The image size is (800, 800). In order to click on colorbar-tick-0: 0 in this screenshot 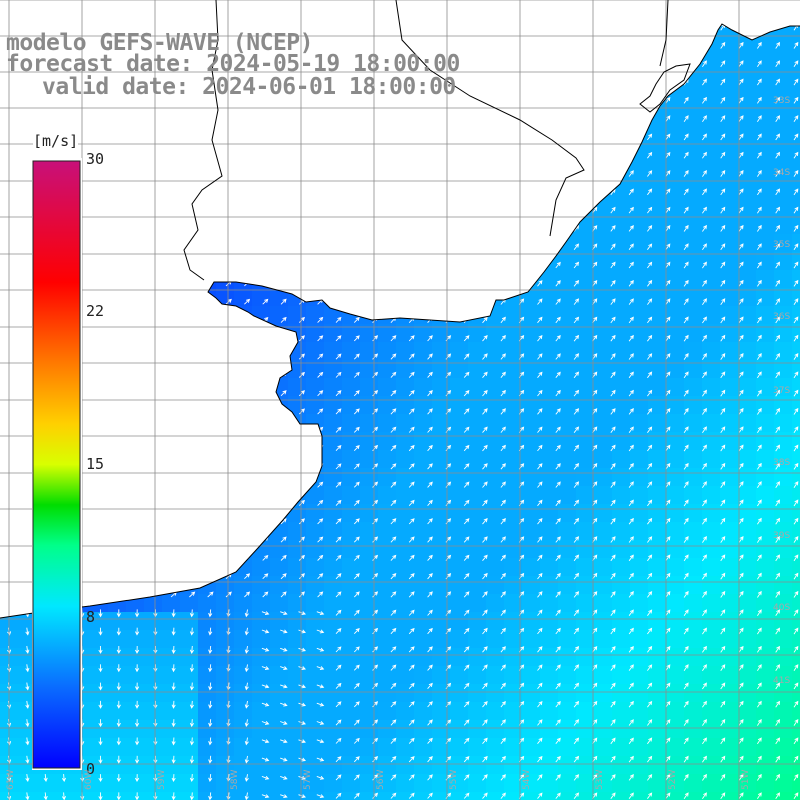, I will do `click(91, 769)`.